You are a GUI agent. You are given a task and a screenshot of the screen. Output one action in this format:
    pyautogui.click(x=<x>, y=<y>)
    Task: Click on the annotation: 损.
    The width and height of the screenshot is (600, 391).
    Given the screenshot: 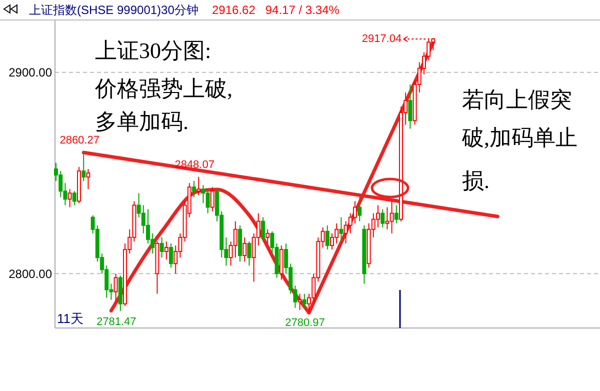 What is the action you would take?
    pyautogui.click(x=476, y=180)
    